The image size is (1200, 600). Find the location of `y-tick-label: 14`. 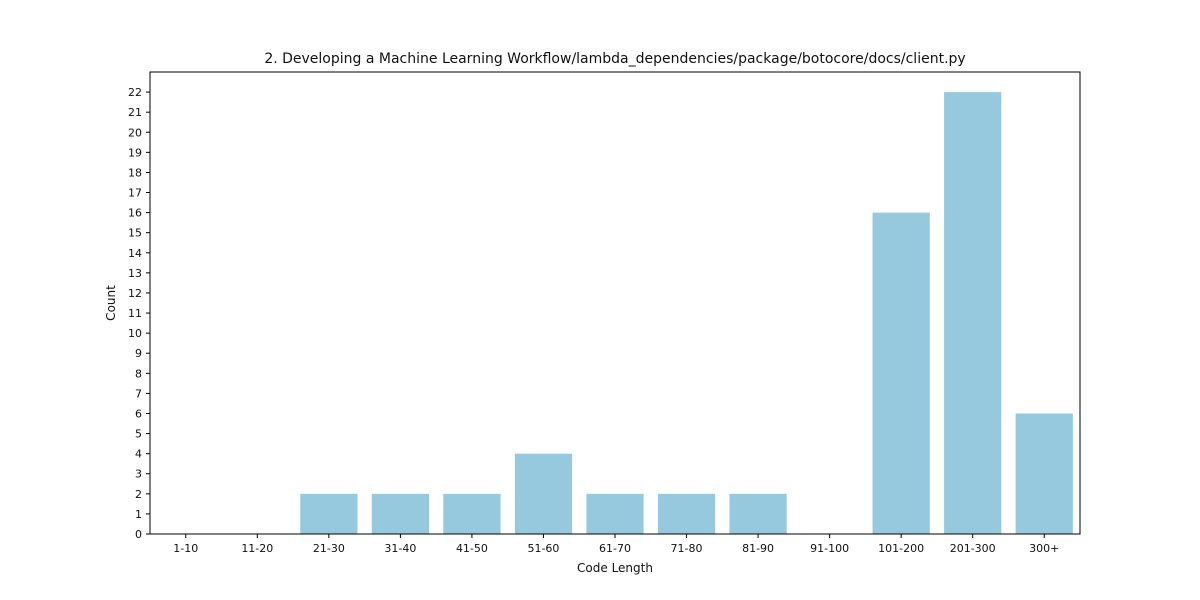

y-tick-label: 14 is located at coordinates (135, 253).